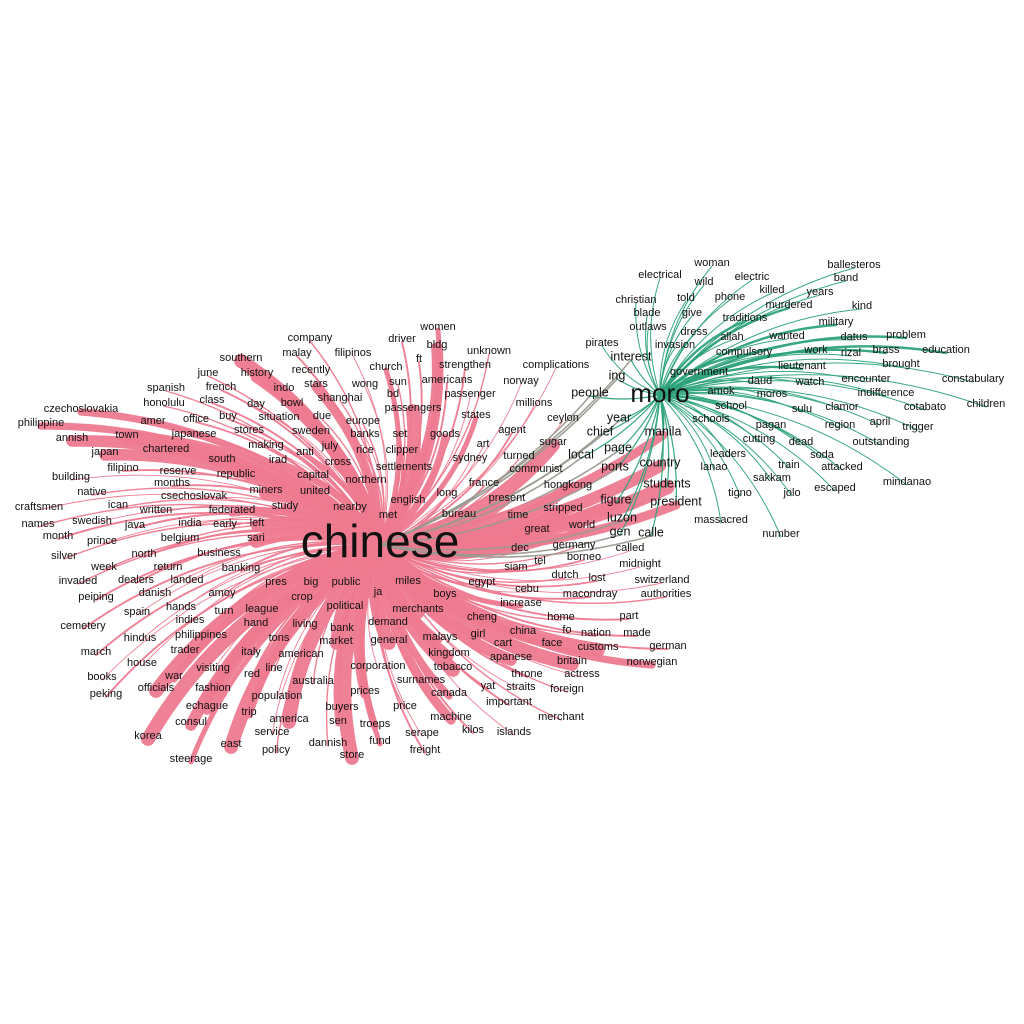 The image size is (1024, 1024). What do you see at coordinates (567, 689) in the screenshot?
I see `node-label-foreign: foreign` at bounding box center [567, 689].